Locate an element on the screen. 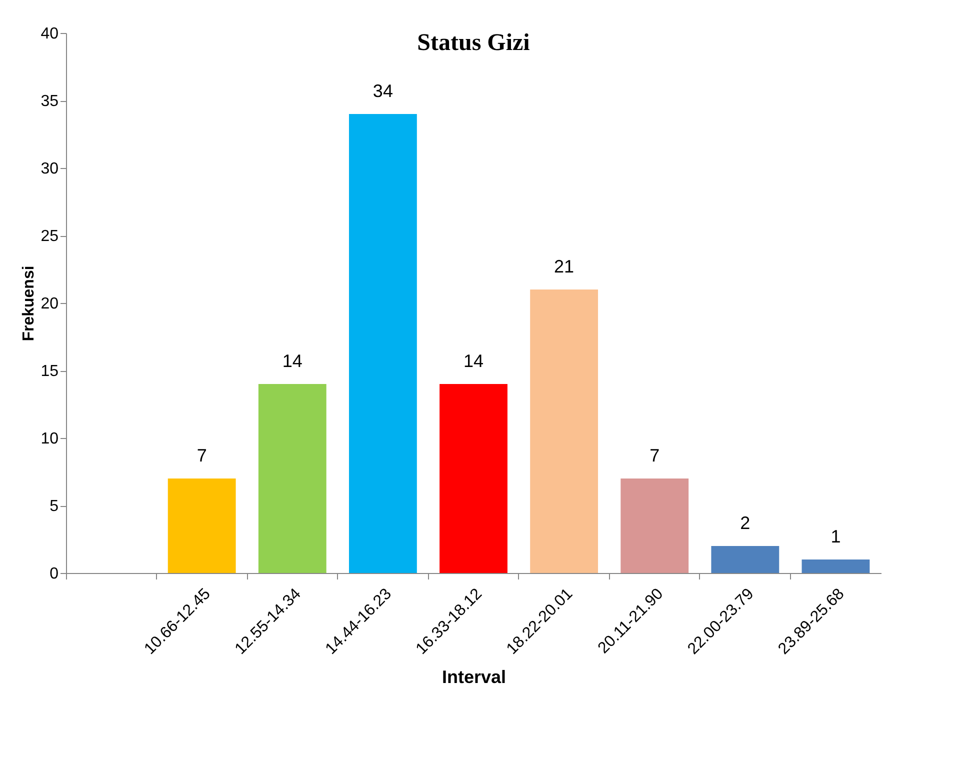 The width and height of the screenshot is (962, 778). y-tick-label: 10 is located at coordinates (49, 439).